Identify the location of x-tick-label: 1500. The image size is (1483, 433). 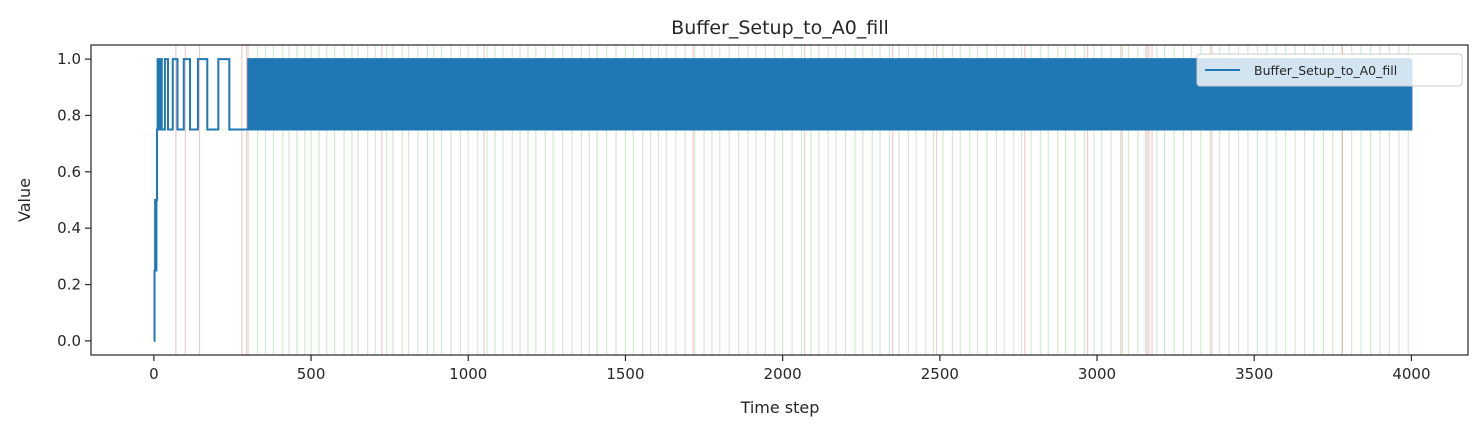
(625, 374).